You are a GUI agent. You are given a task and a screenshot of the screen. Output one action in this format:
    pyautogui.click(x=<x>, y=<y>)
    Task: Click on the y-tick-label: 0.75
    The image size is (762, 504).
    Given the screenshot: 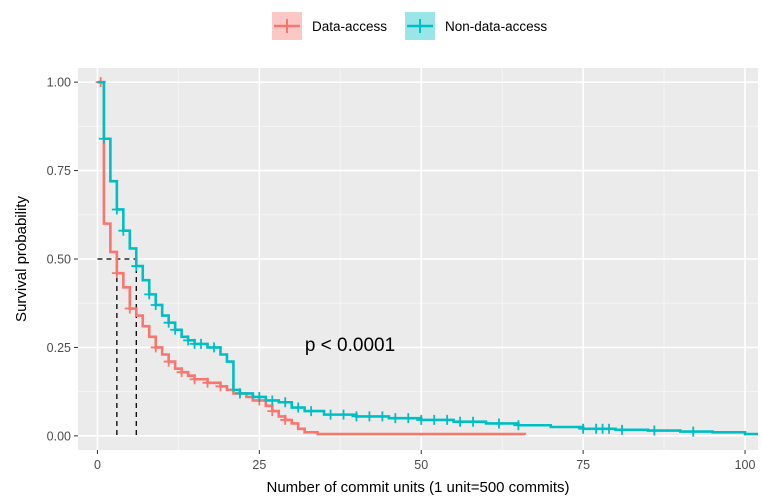 What is the action you would take?
    pyautogui.click(x=59, y=171)
    